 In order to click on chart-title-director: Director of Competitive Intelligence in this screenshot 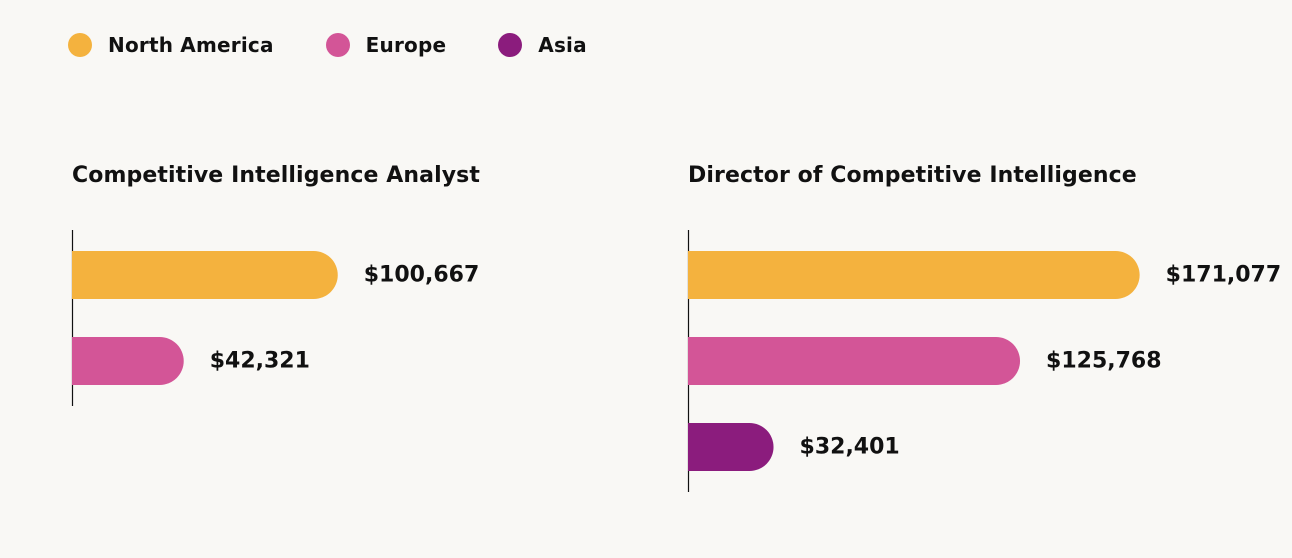, I will do `click(912, 175)`.